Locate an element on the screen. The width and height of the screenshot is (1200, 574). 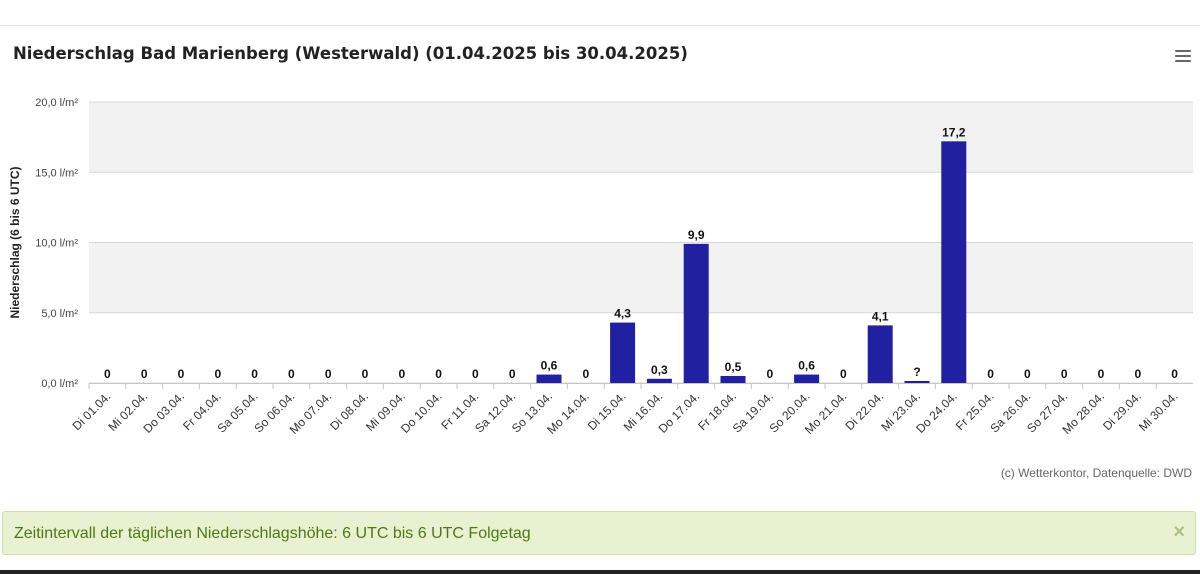
y-tick-label: 15,0 l/m² is located at coordinates (56, 173).